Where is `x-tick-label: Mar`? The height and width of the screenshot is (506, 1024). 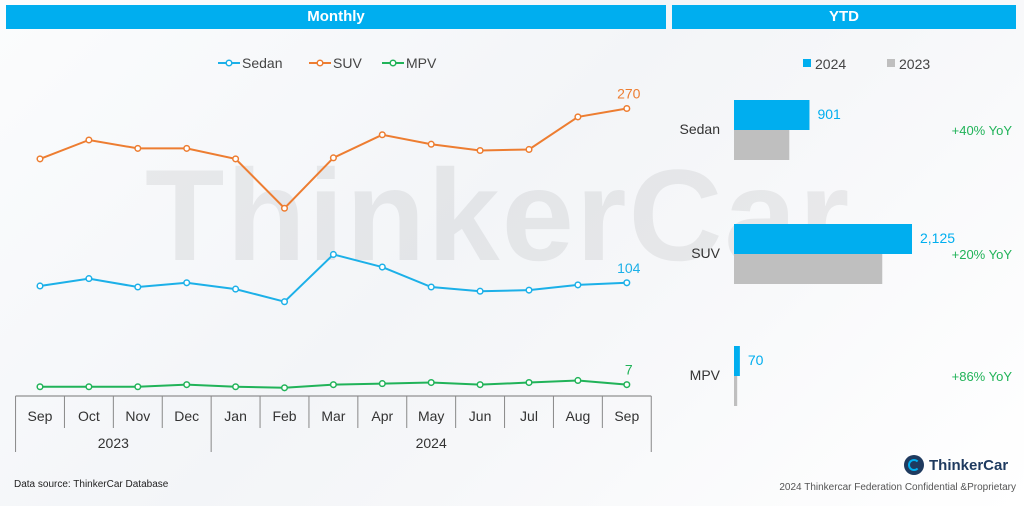 x-tick-label: Mar is located at coordinates (333, 416).